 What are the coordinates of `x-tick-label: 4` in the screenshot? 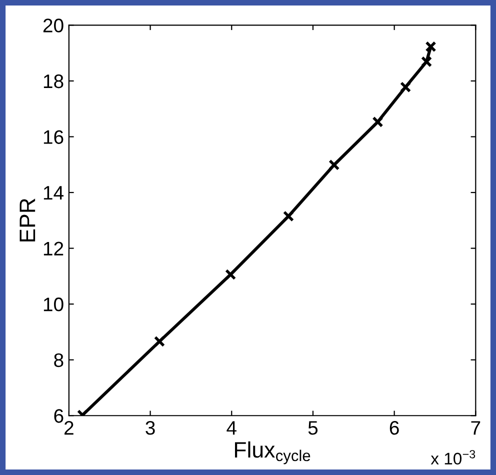 It's located at (231, 428).